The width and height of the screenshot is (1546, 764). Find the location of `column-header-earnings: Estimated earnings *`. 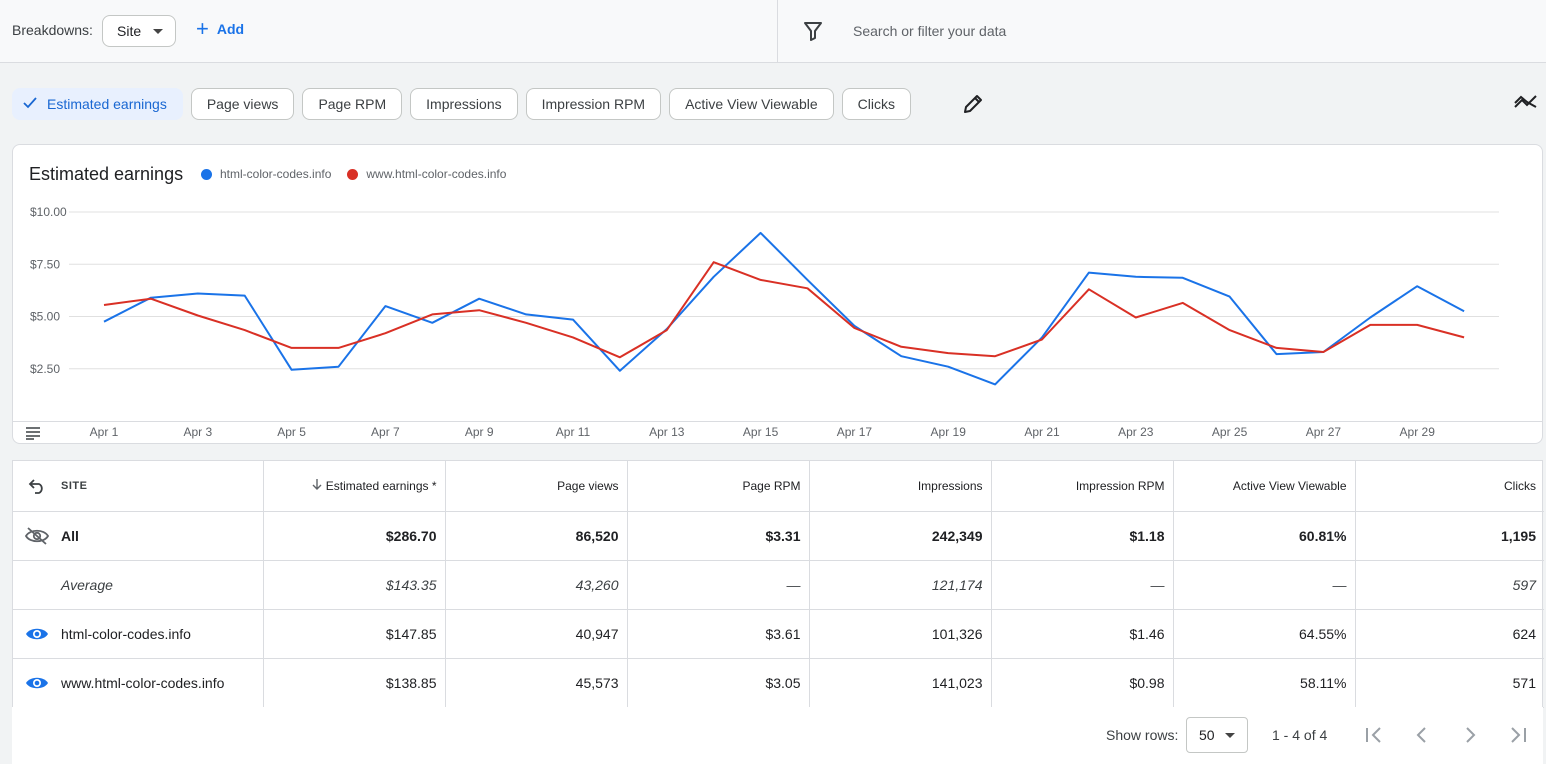

column-header-earnings: Estimated earnings * is located at coordinates (354, 486).